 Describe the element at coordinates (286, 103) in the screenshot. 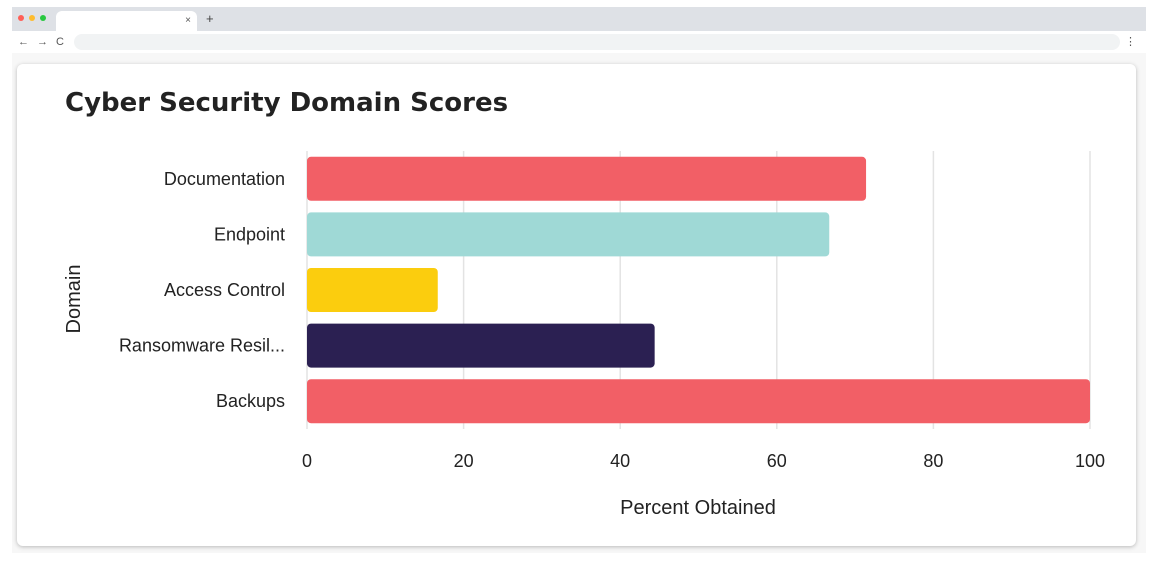

I see `chart-title: Cyber Security Domain Scores` at that location.